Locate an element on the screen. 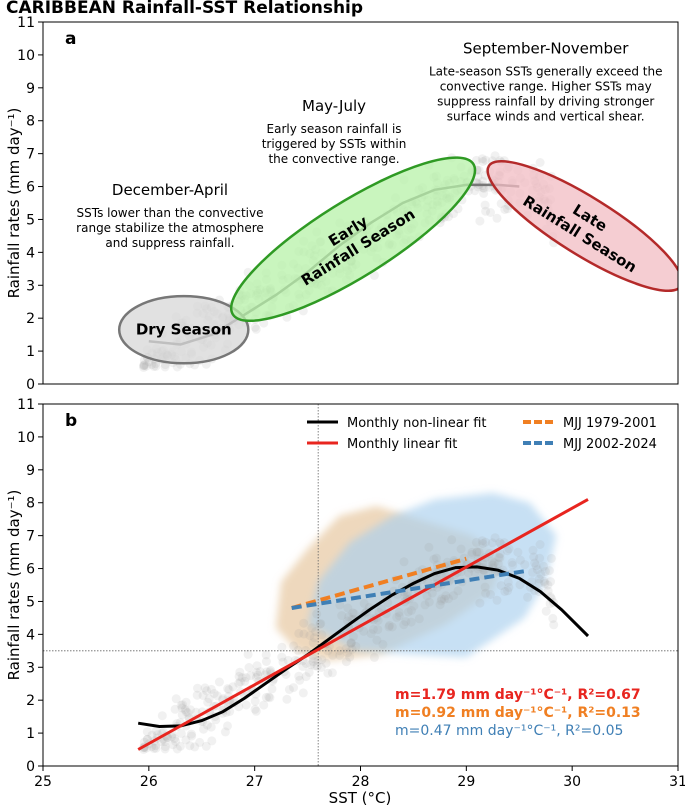  ytick-label: 8 is located at coordinates (30, 122).